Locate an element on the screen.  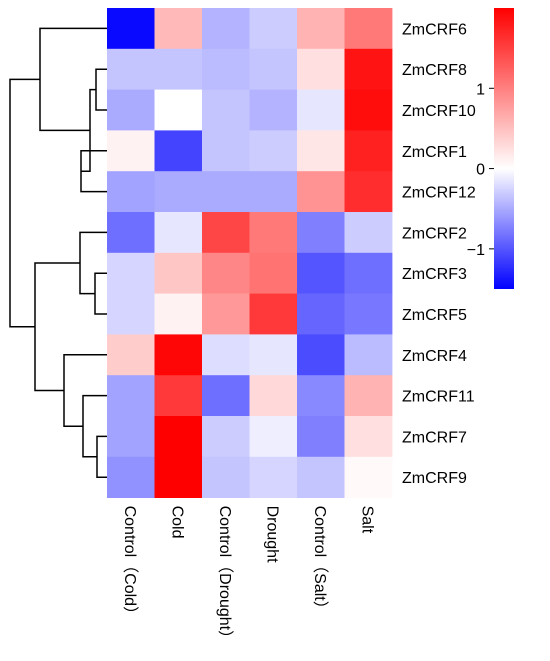
row-label: ZmCRF1 is located at coordinates (434, 152).